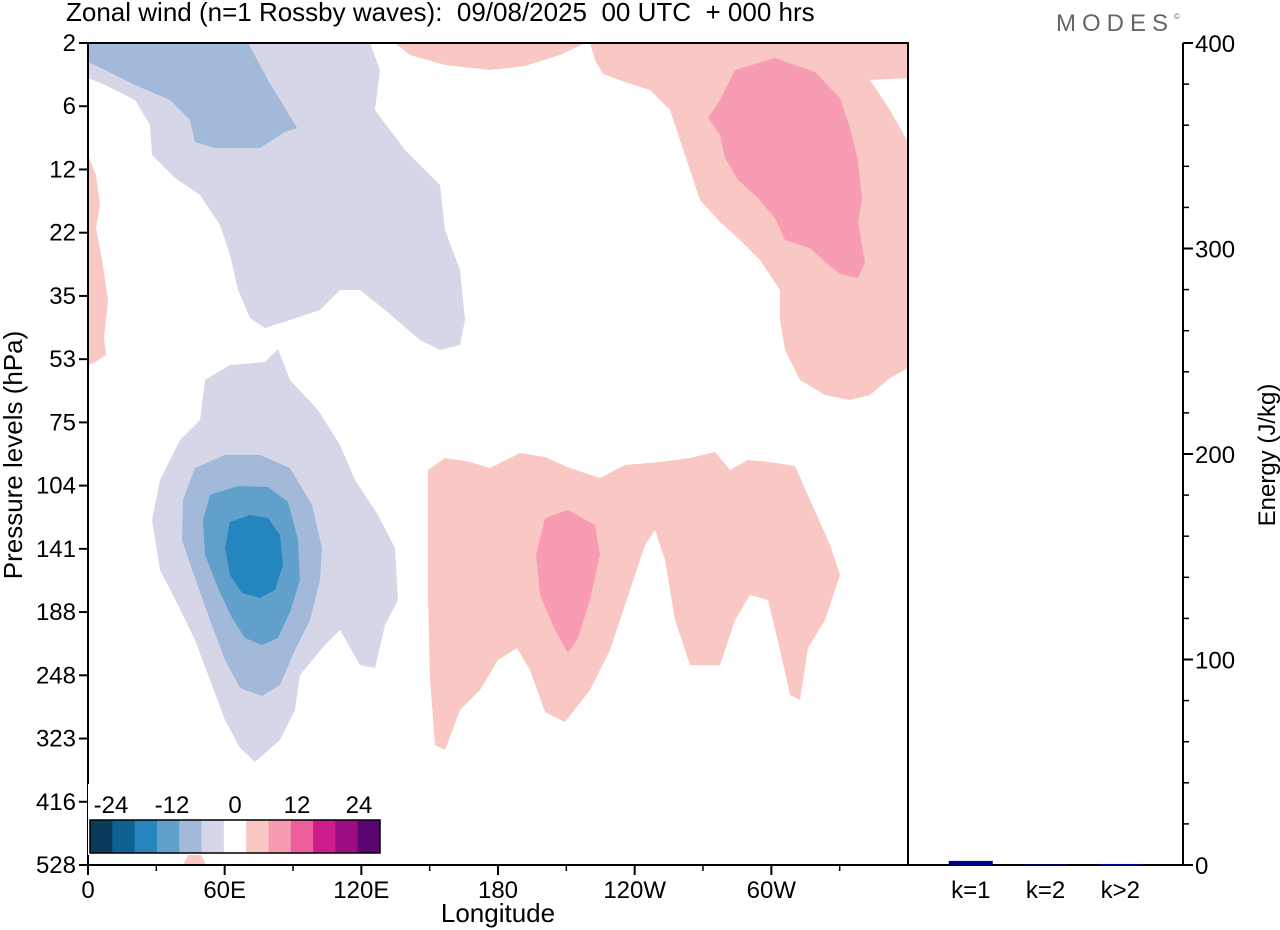 This screenshot has width=1280, height=930. What do you see at coordinates (56, 802) in the screenshot?
I see `y-tick-label: 416` at bounding box center [56, 802].